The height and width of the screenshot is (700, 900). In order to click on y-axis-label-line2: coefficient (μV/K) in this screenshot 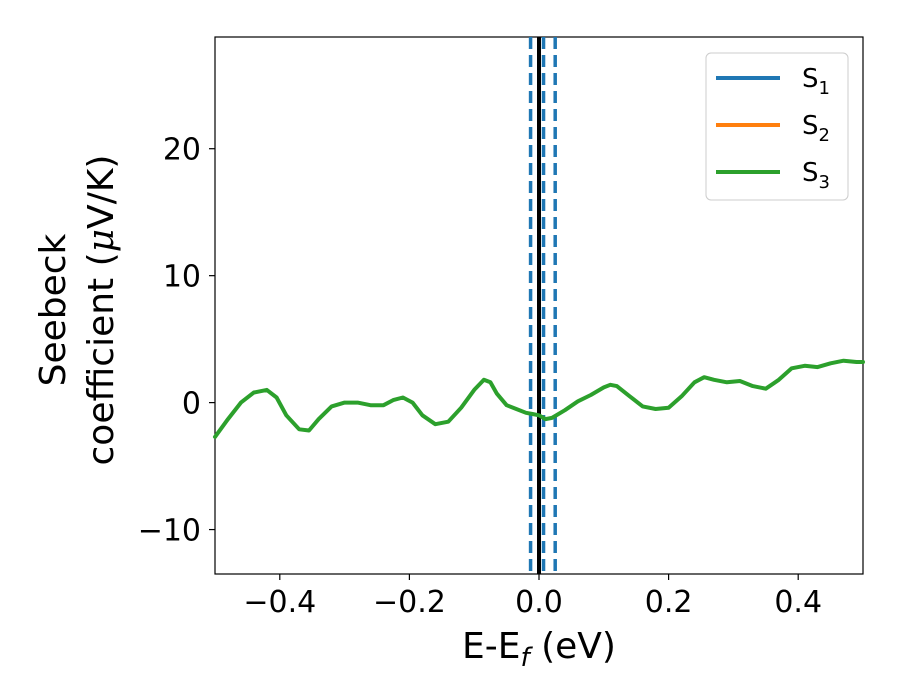, I will do `click(101, 310)`.